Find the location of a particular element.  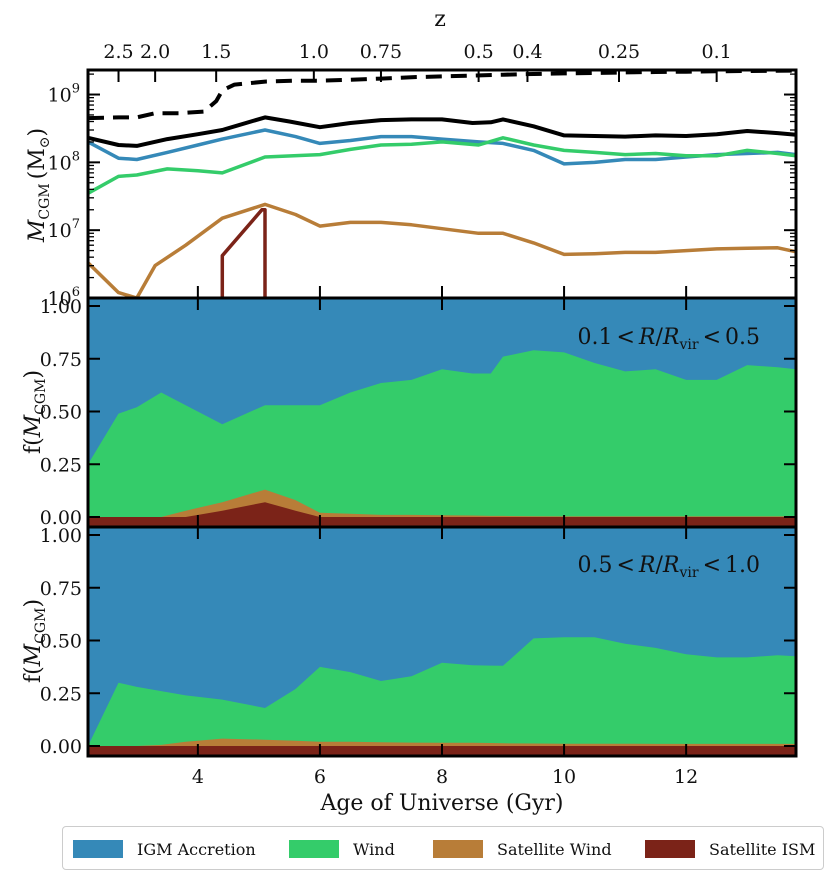

mass-ytick-label: 10⁶ is located at coordinates (64, 297).